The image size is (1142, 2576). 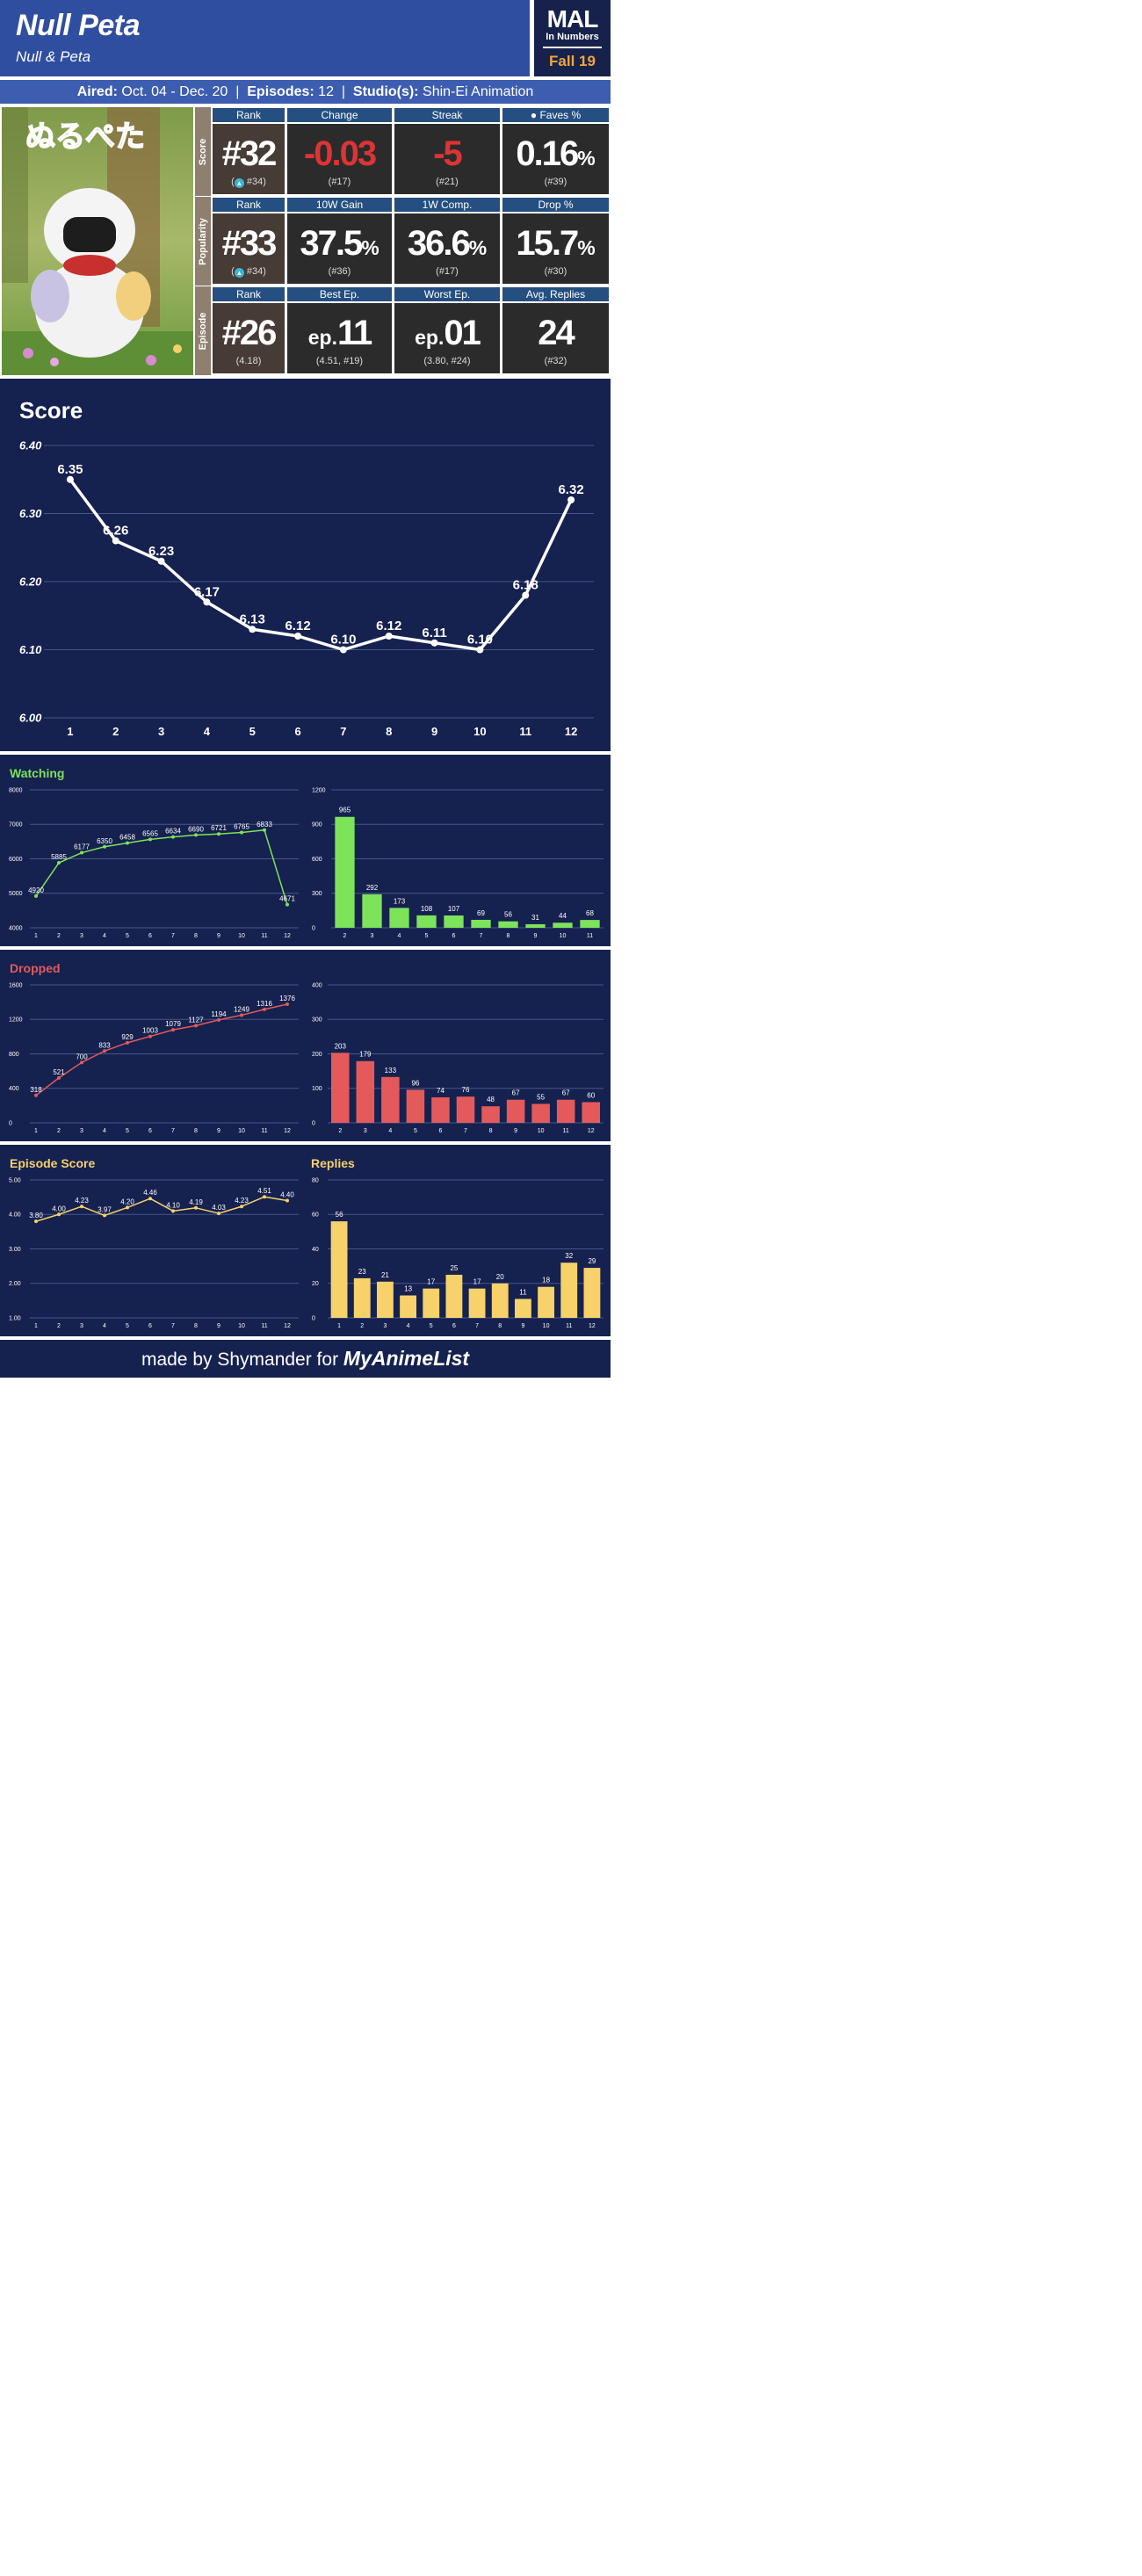 I want to click on data-label: 4.23, so click(x=82, y=1201).